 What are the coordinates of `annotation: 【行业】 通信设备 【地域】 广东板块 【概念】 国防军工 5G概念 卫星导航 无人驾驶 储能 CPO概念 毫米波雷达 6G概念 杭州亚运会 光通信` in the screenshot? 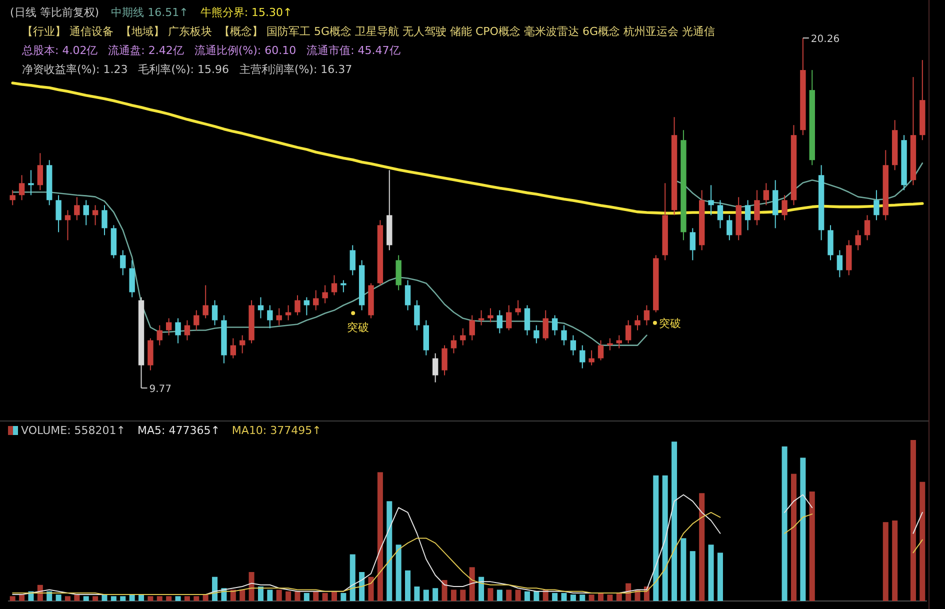 It's located at (368, 31).